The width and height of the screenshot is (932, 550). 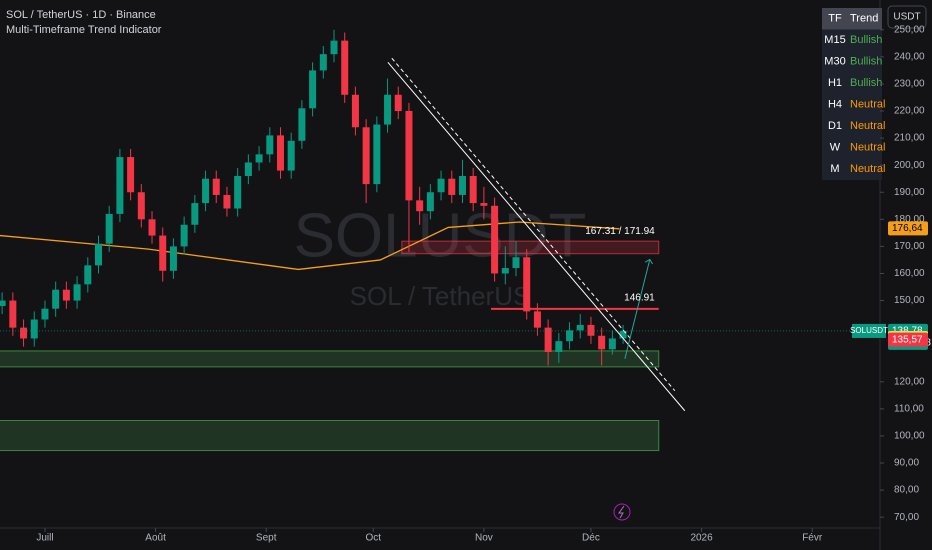 I want to click on price-tag-label: 135,57, so click(x=907, y=339).